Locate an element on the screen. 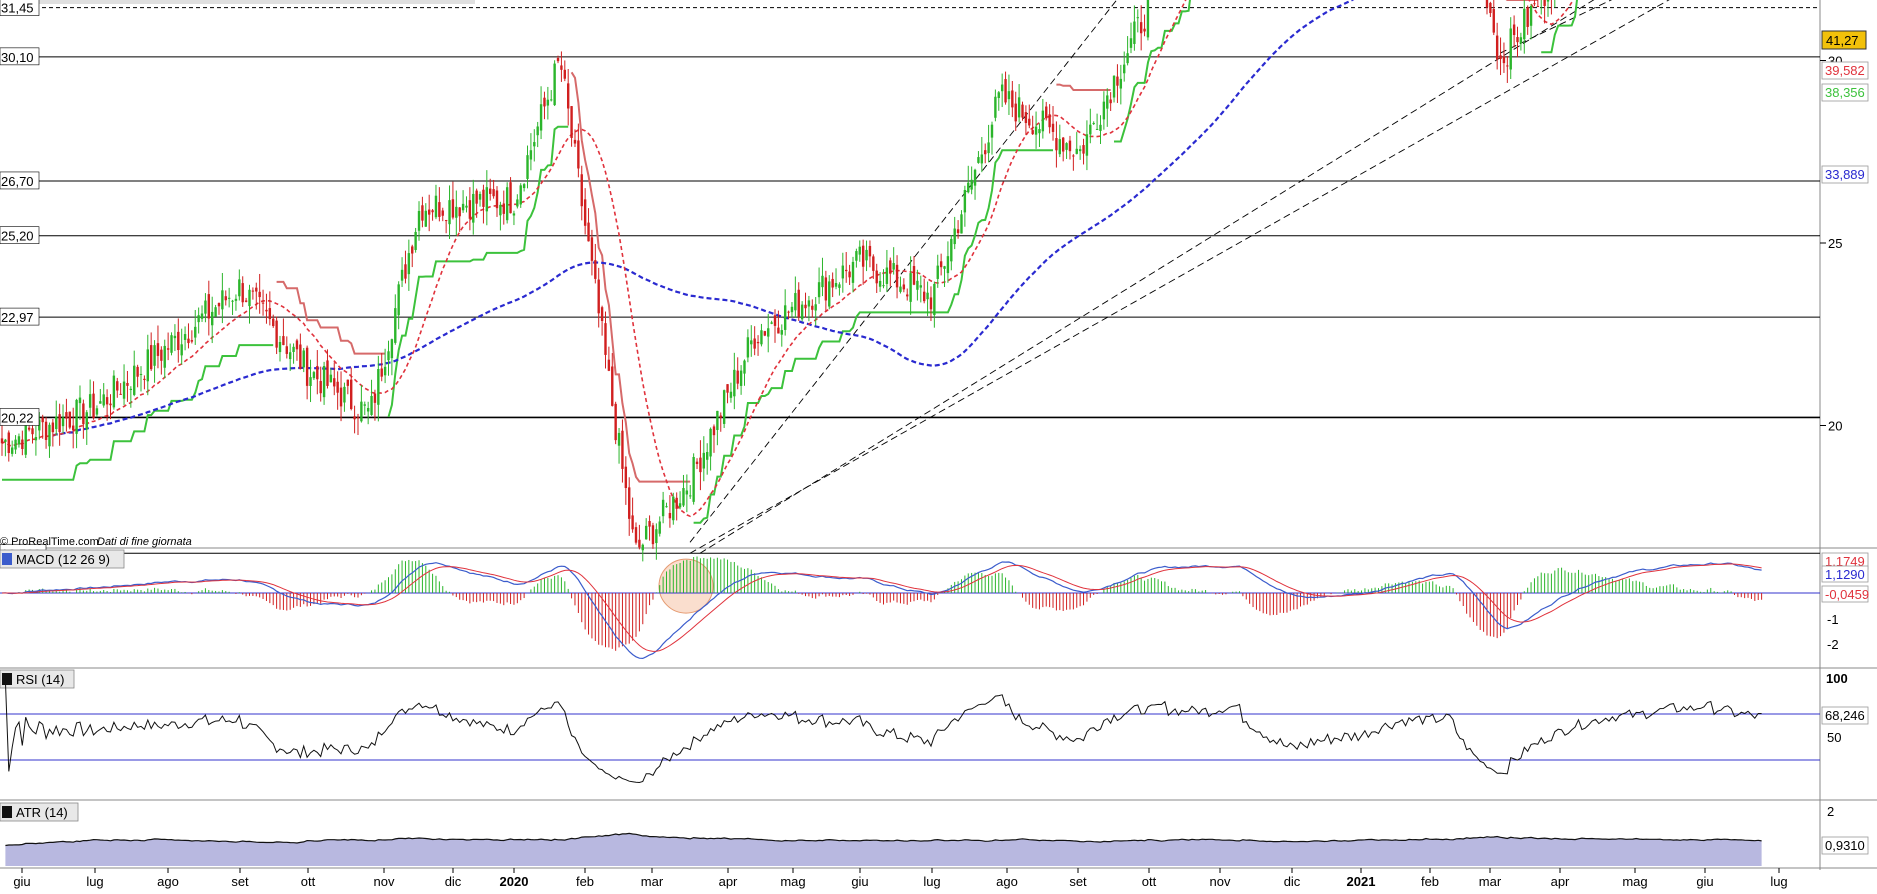 This screenshot has height=894, width=1877. time-label: mar is located at coordinates (1490, 881).